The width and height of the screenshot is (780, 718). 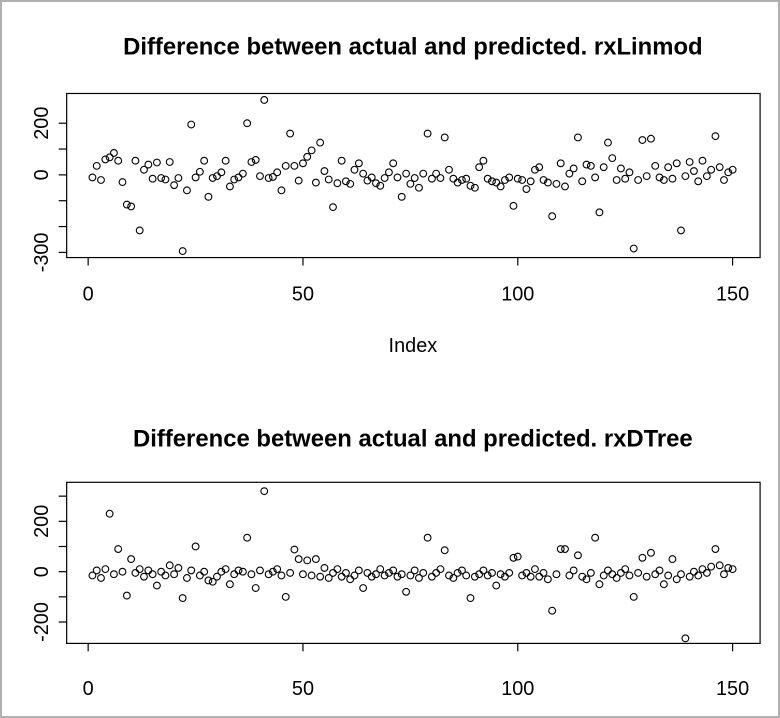 What do you see at coordinates (413, 346) in the screenshot?
I see `x-axis-label: Index` at bounding box center [413, 346].